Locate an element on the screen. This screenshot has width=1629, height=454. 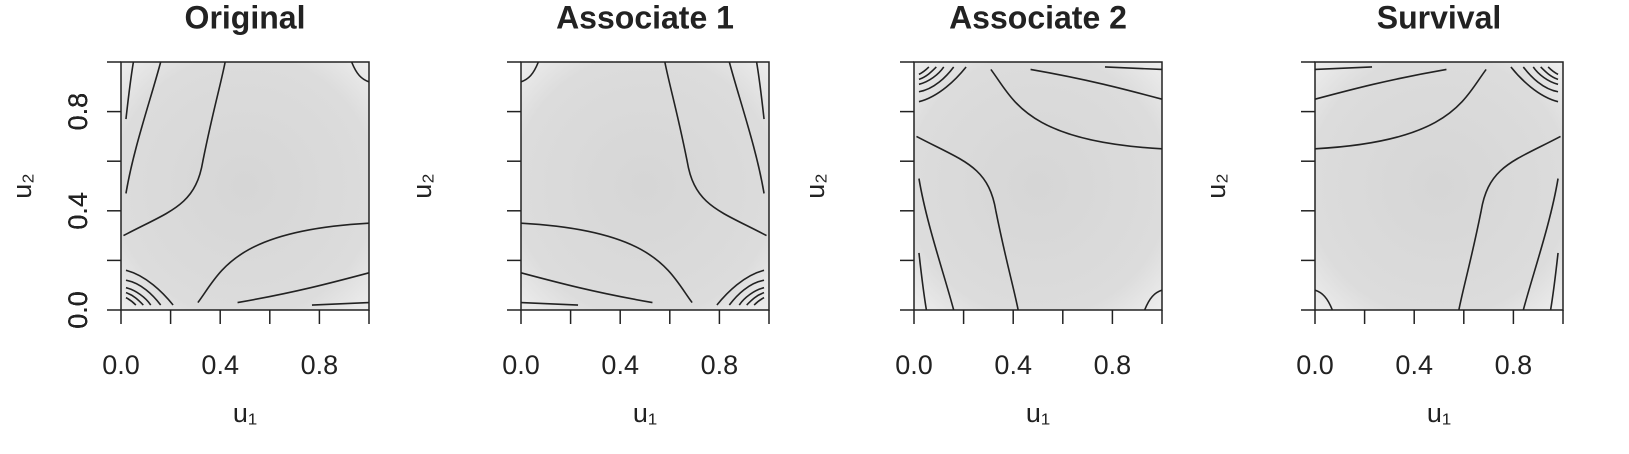
panel-title: Associate 1 is located at coordinates (645, 17).